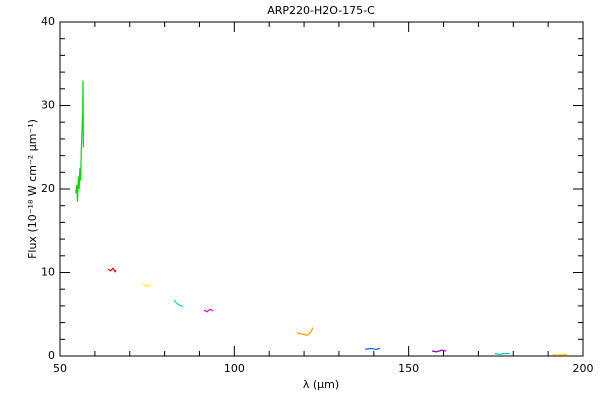  Describe the element at coordinates (48, 105) in the screenshot. I see `y-tick-label: 30` at that location.